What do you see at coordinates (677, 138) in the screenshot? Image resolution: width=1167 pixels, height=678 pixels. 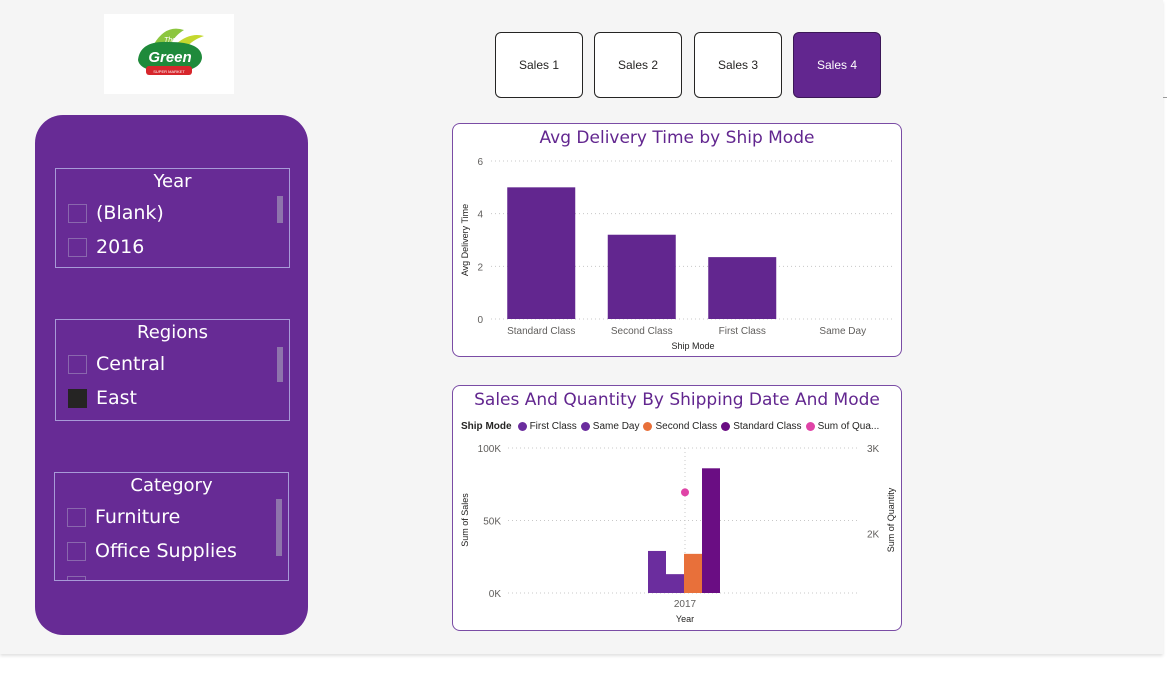 I see `chart-title: Avg Delivery Time by Ship Mode` at bounding box center [677, 138].